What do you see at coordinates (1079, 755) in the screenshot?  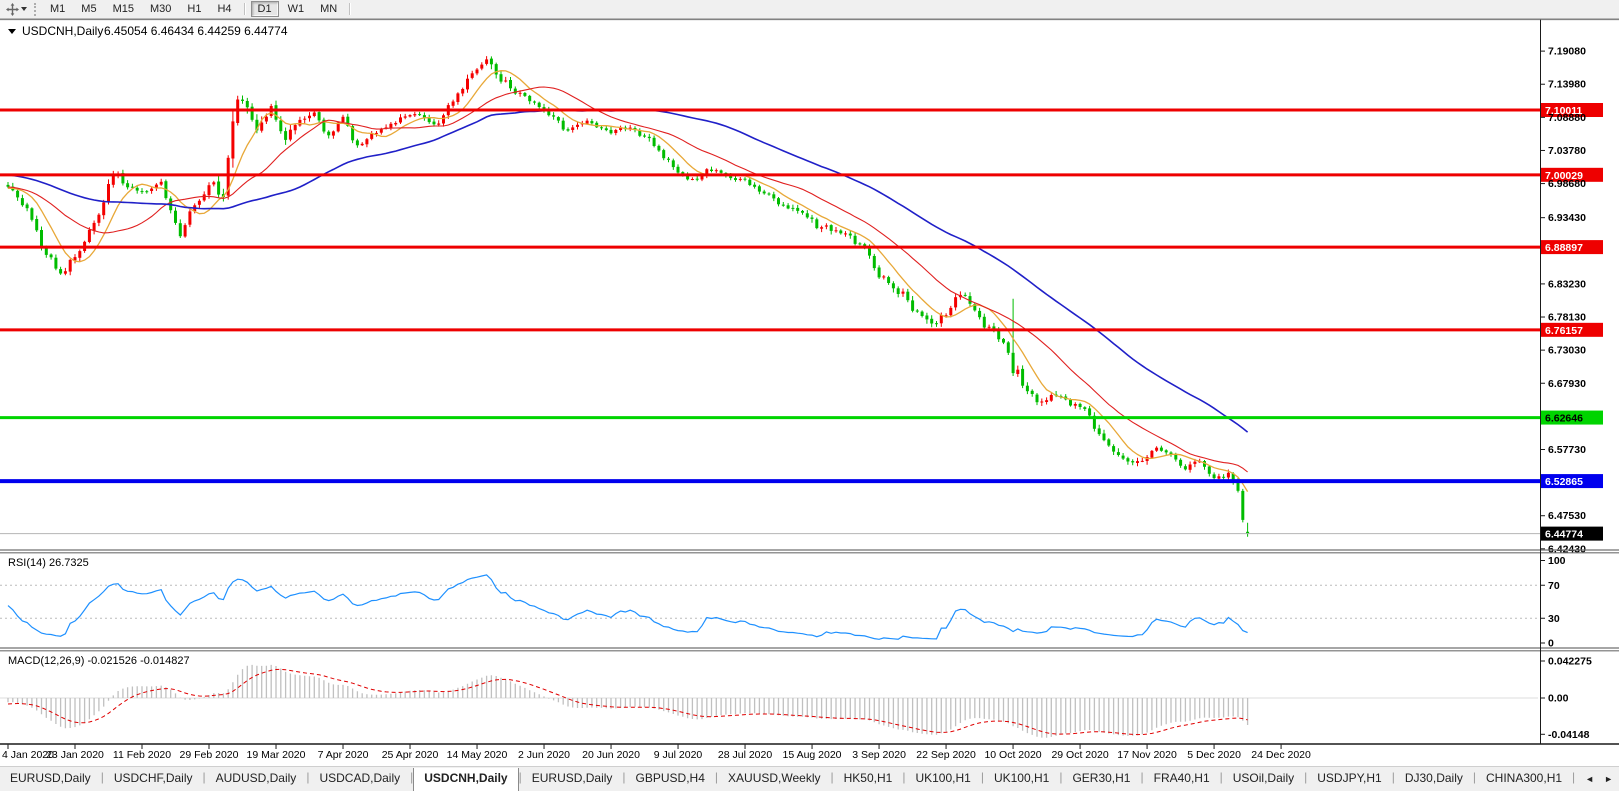 I see `date-label: 29 Oct 2020` at bounding box center [1079, 755].